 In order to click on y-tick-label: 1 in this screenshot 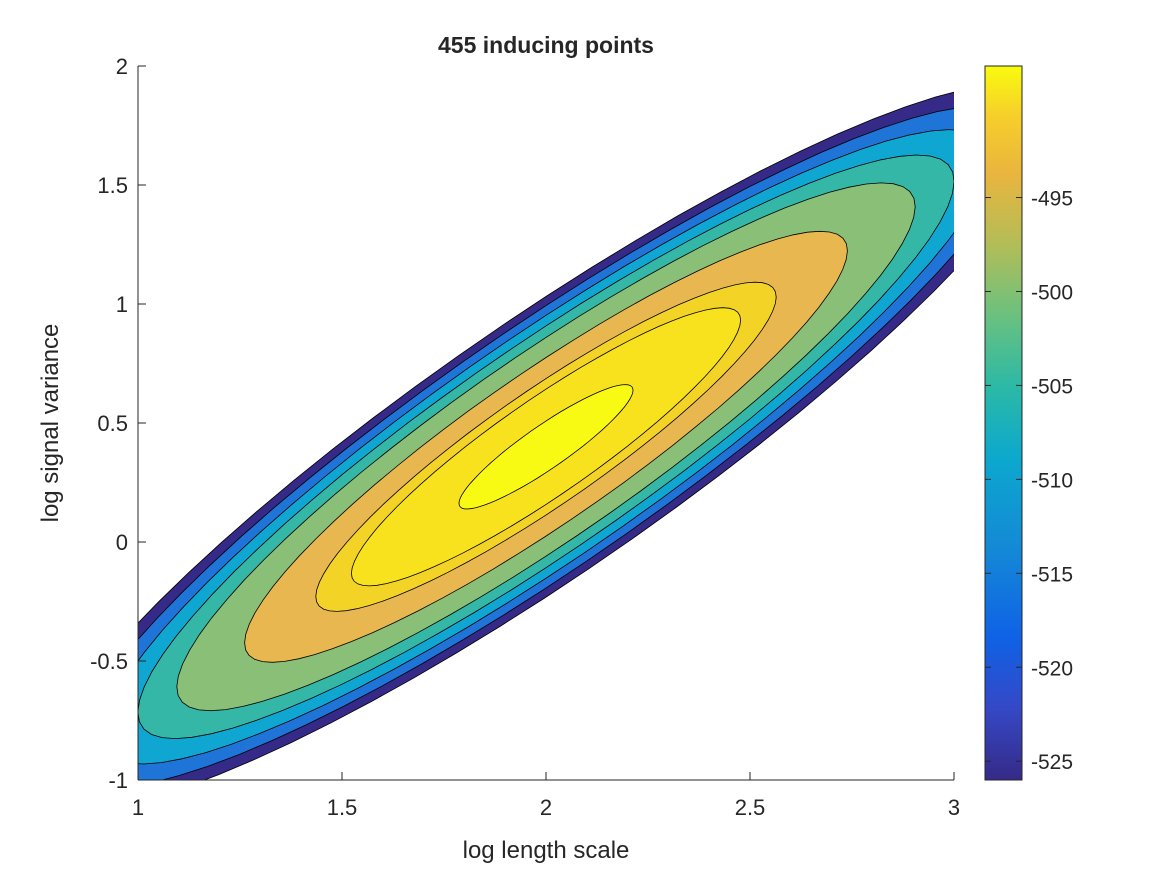, I will do `click(122, 304)`.